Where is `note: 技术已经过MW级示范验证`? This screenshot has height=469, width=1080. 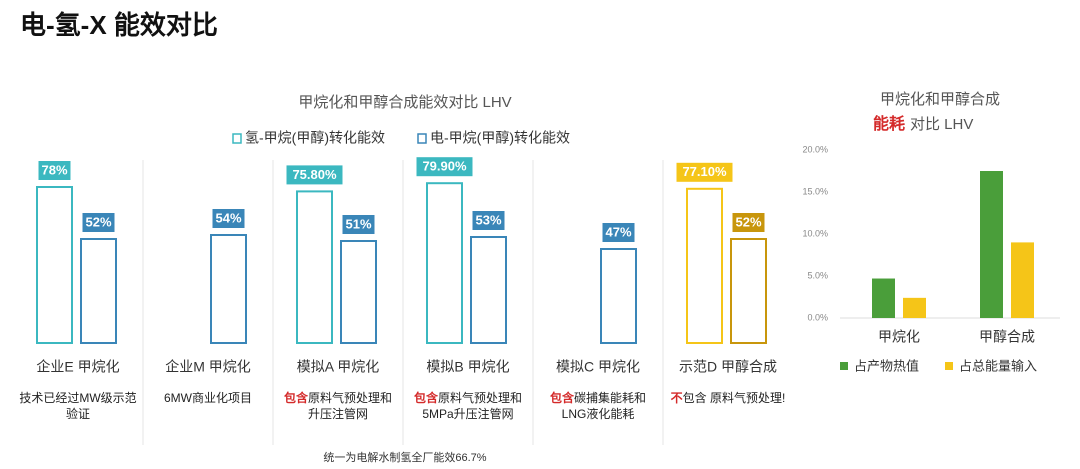 note: 技术已经过MW级示范验证 is located at coordinates (78, 406).